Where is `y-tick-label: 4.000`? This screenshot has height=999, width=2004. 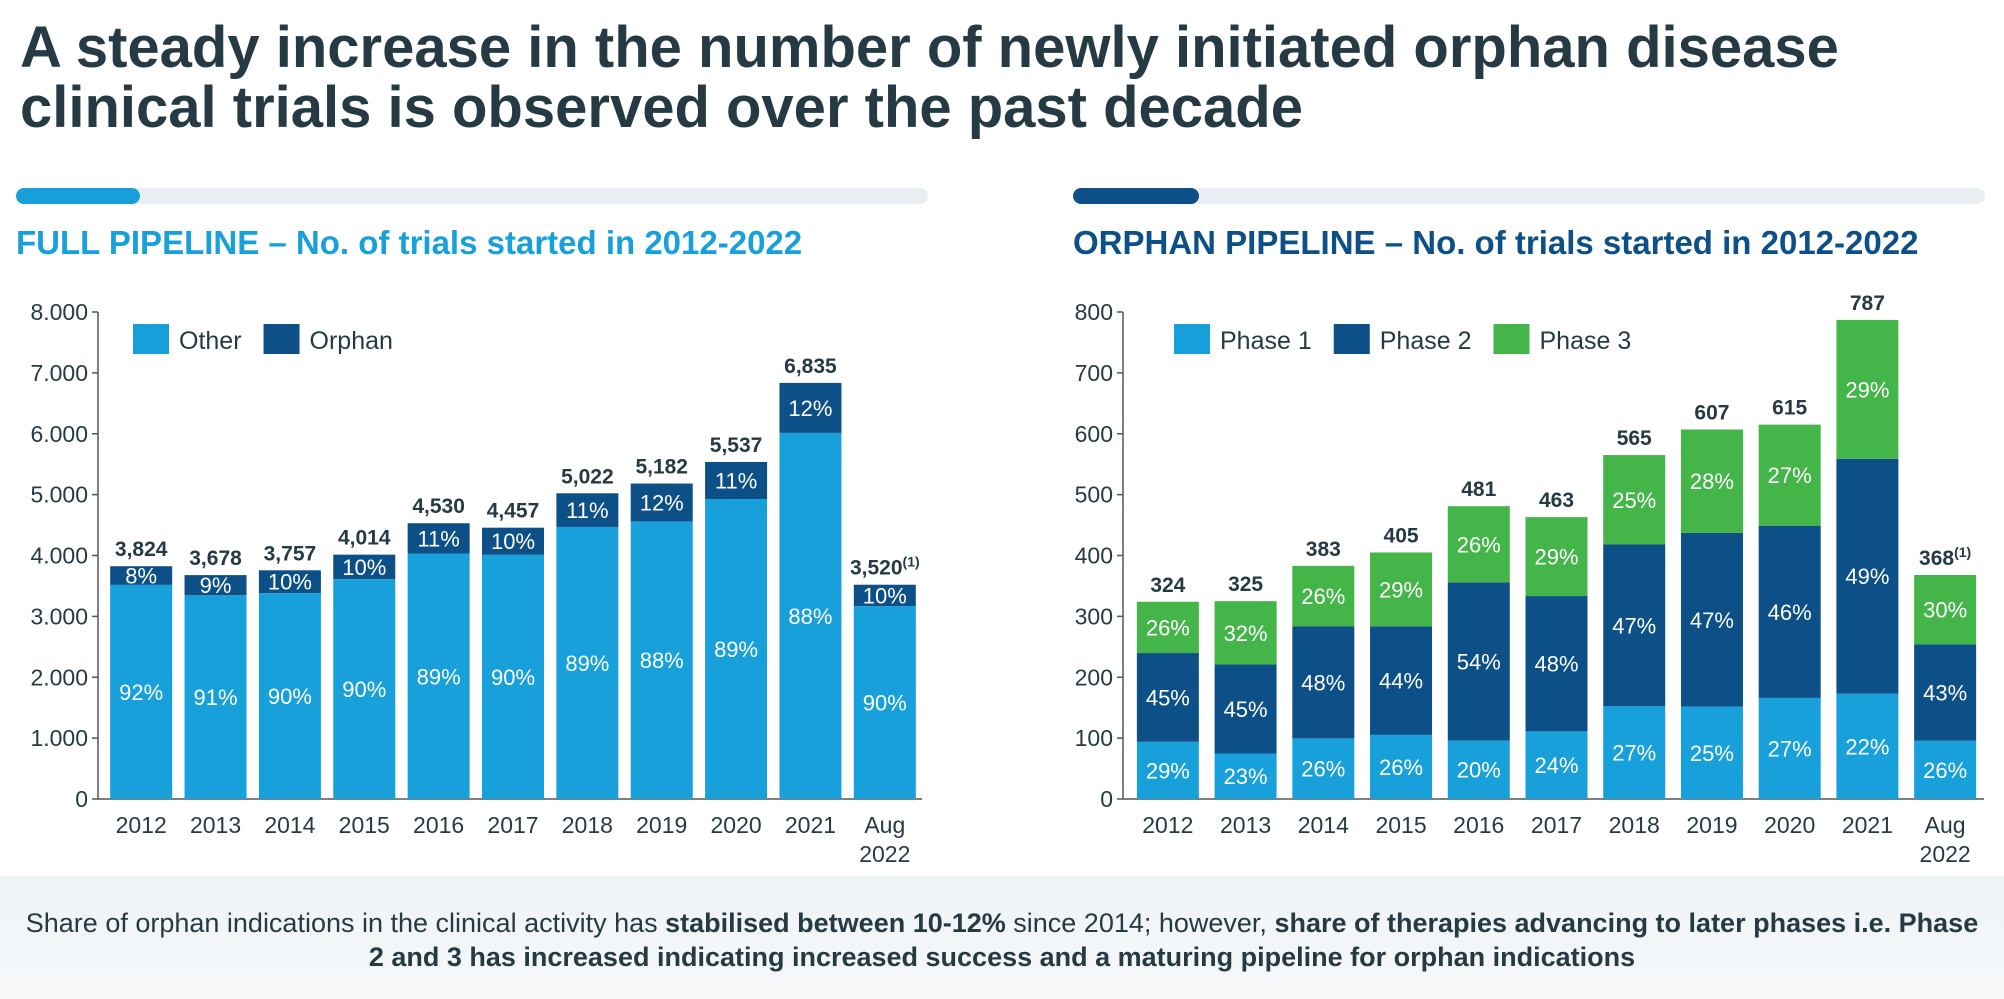 y-tick-label: 4.000 is located at coordinates (59, 556).